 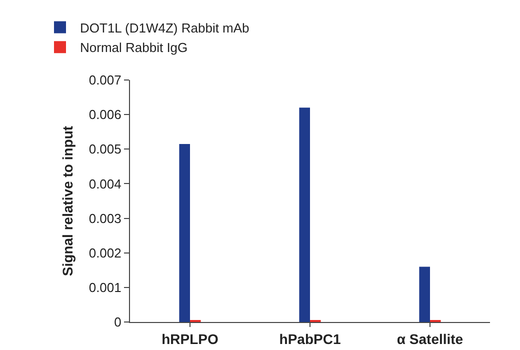 What do you see at coordinates (67, 201) in the screenshot?
I see `y-axis-title: Signal relative to input` at bounding box center [67, 201].